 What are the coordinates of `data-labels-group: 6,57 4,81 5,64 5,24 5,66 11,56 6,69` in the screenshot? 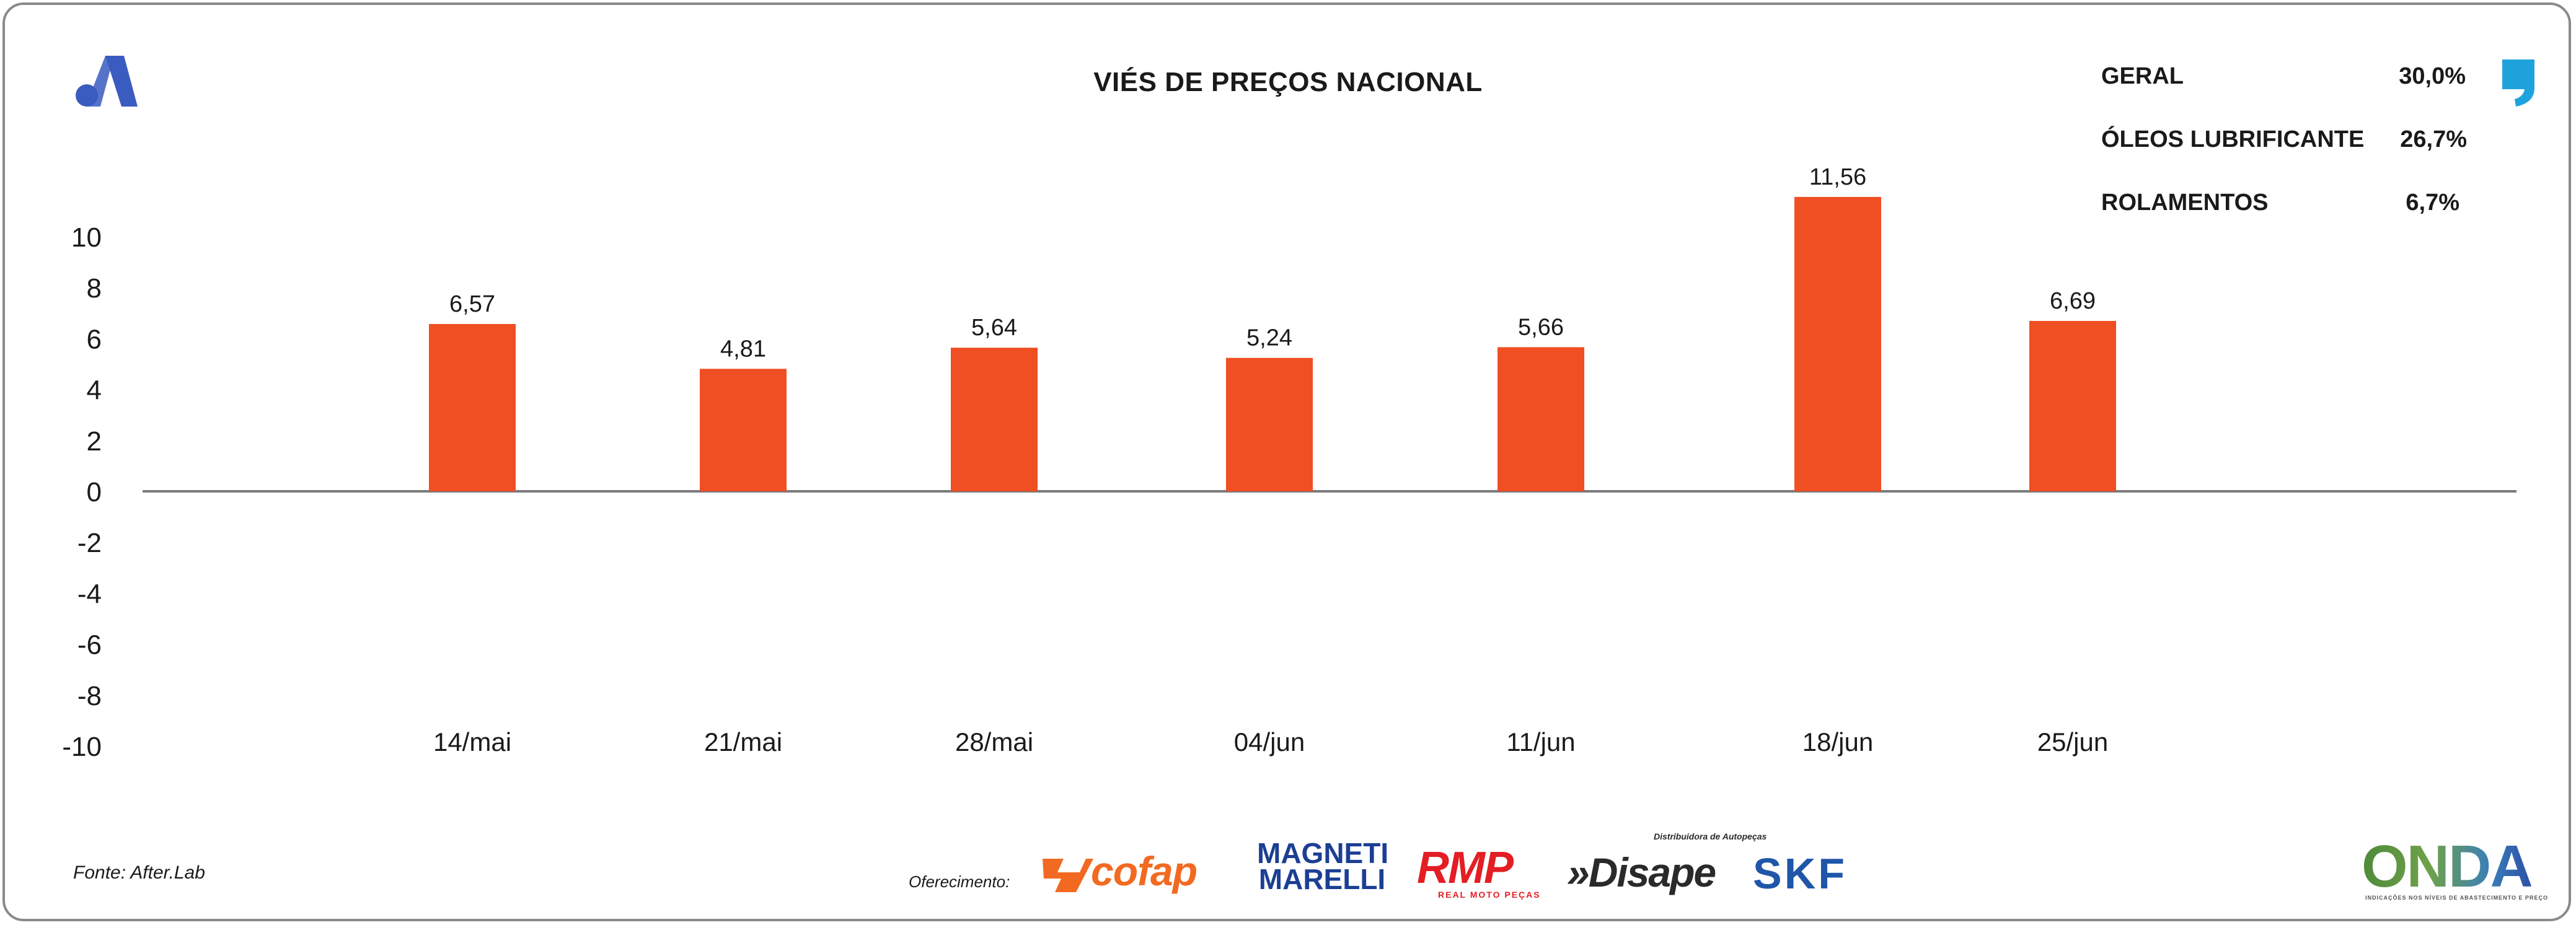 It's located at (1272, 263).